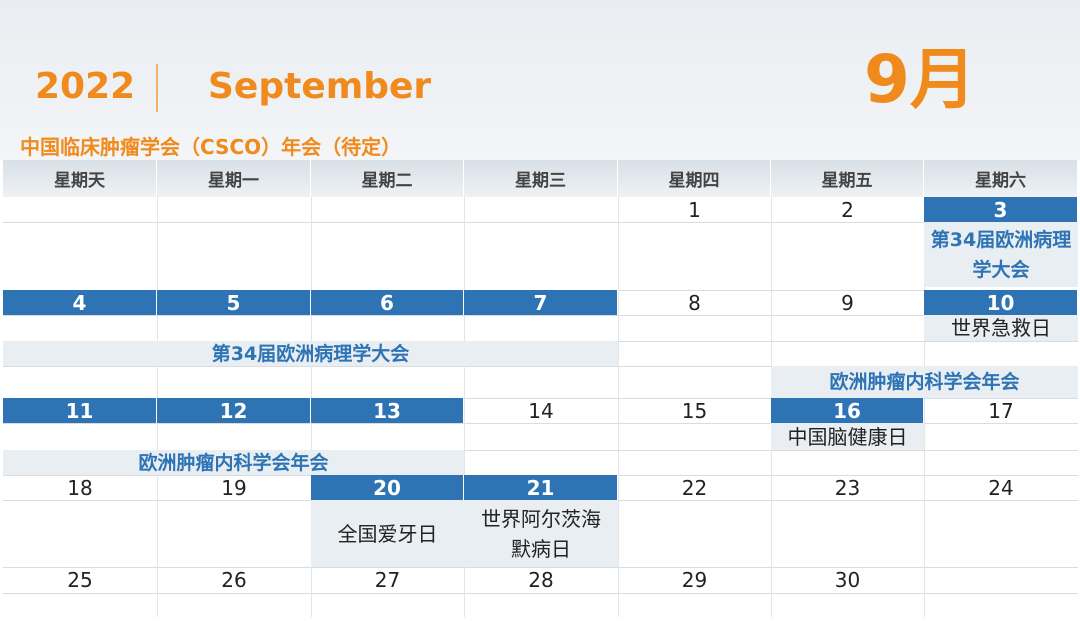 The width and height of the screenshot is (1080, 621). Describe the element at coordinates (387, 302) in the screenshot. I see `day-cell: 6` at that location.